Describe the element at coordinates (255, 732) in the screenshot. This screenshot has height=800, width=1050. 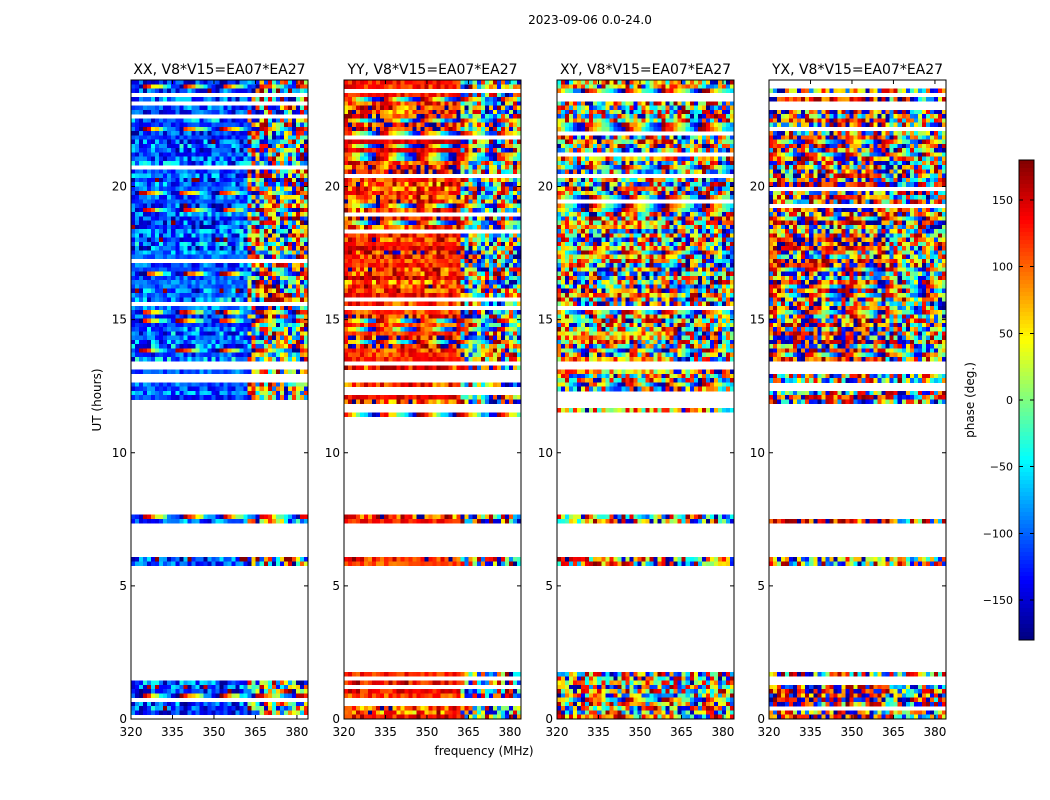
I see `x-tick-label: 365` at that location.